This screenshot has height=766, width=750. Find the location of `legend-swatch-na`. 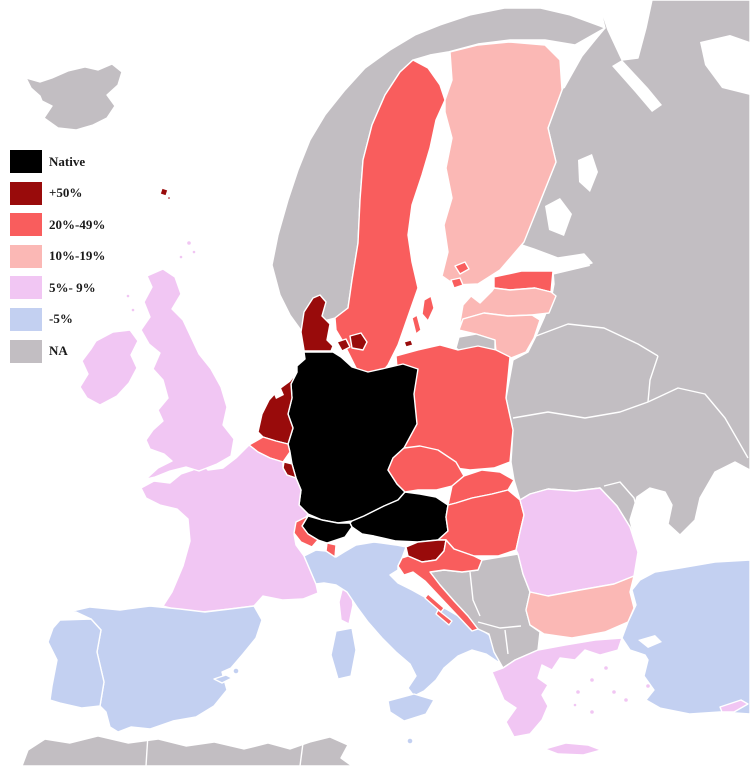

legend-swatch-na is located at coordinates (26, 351).